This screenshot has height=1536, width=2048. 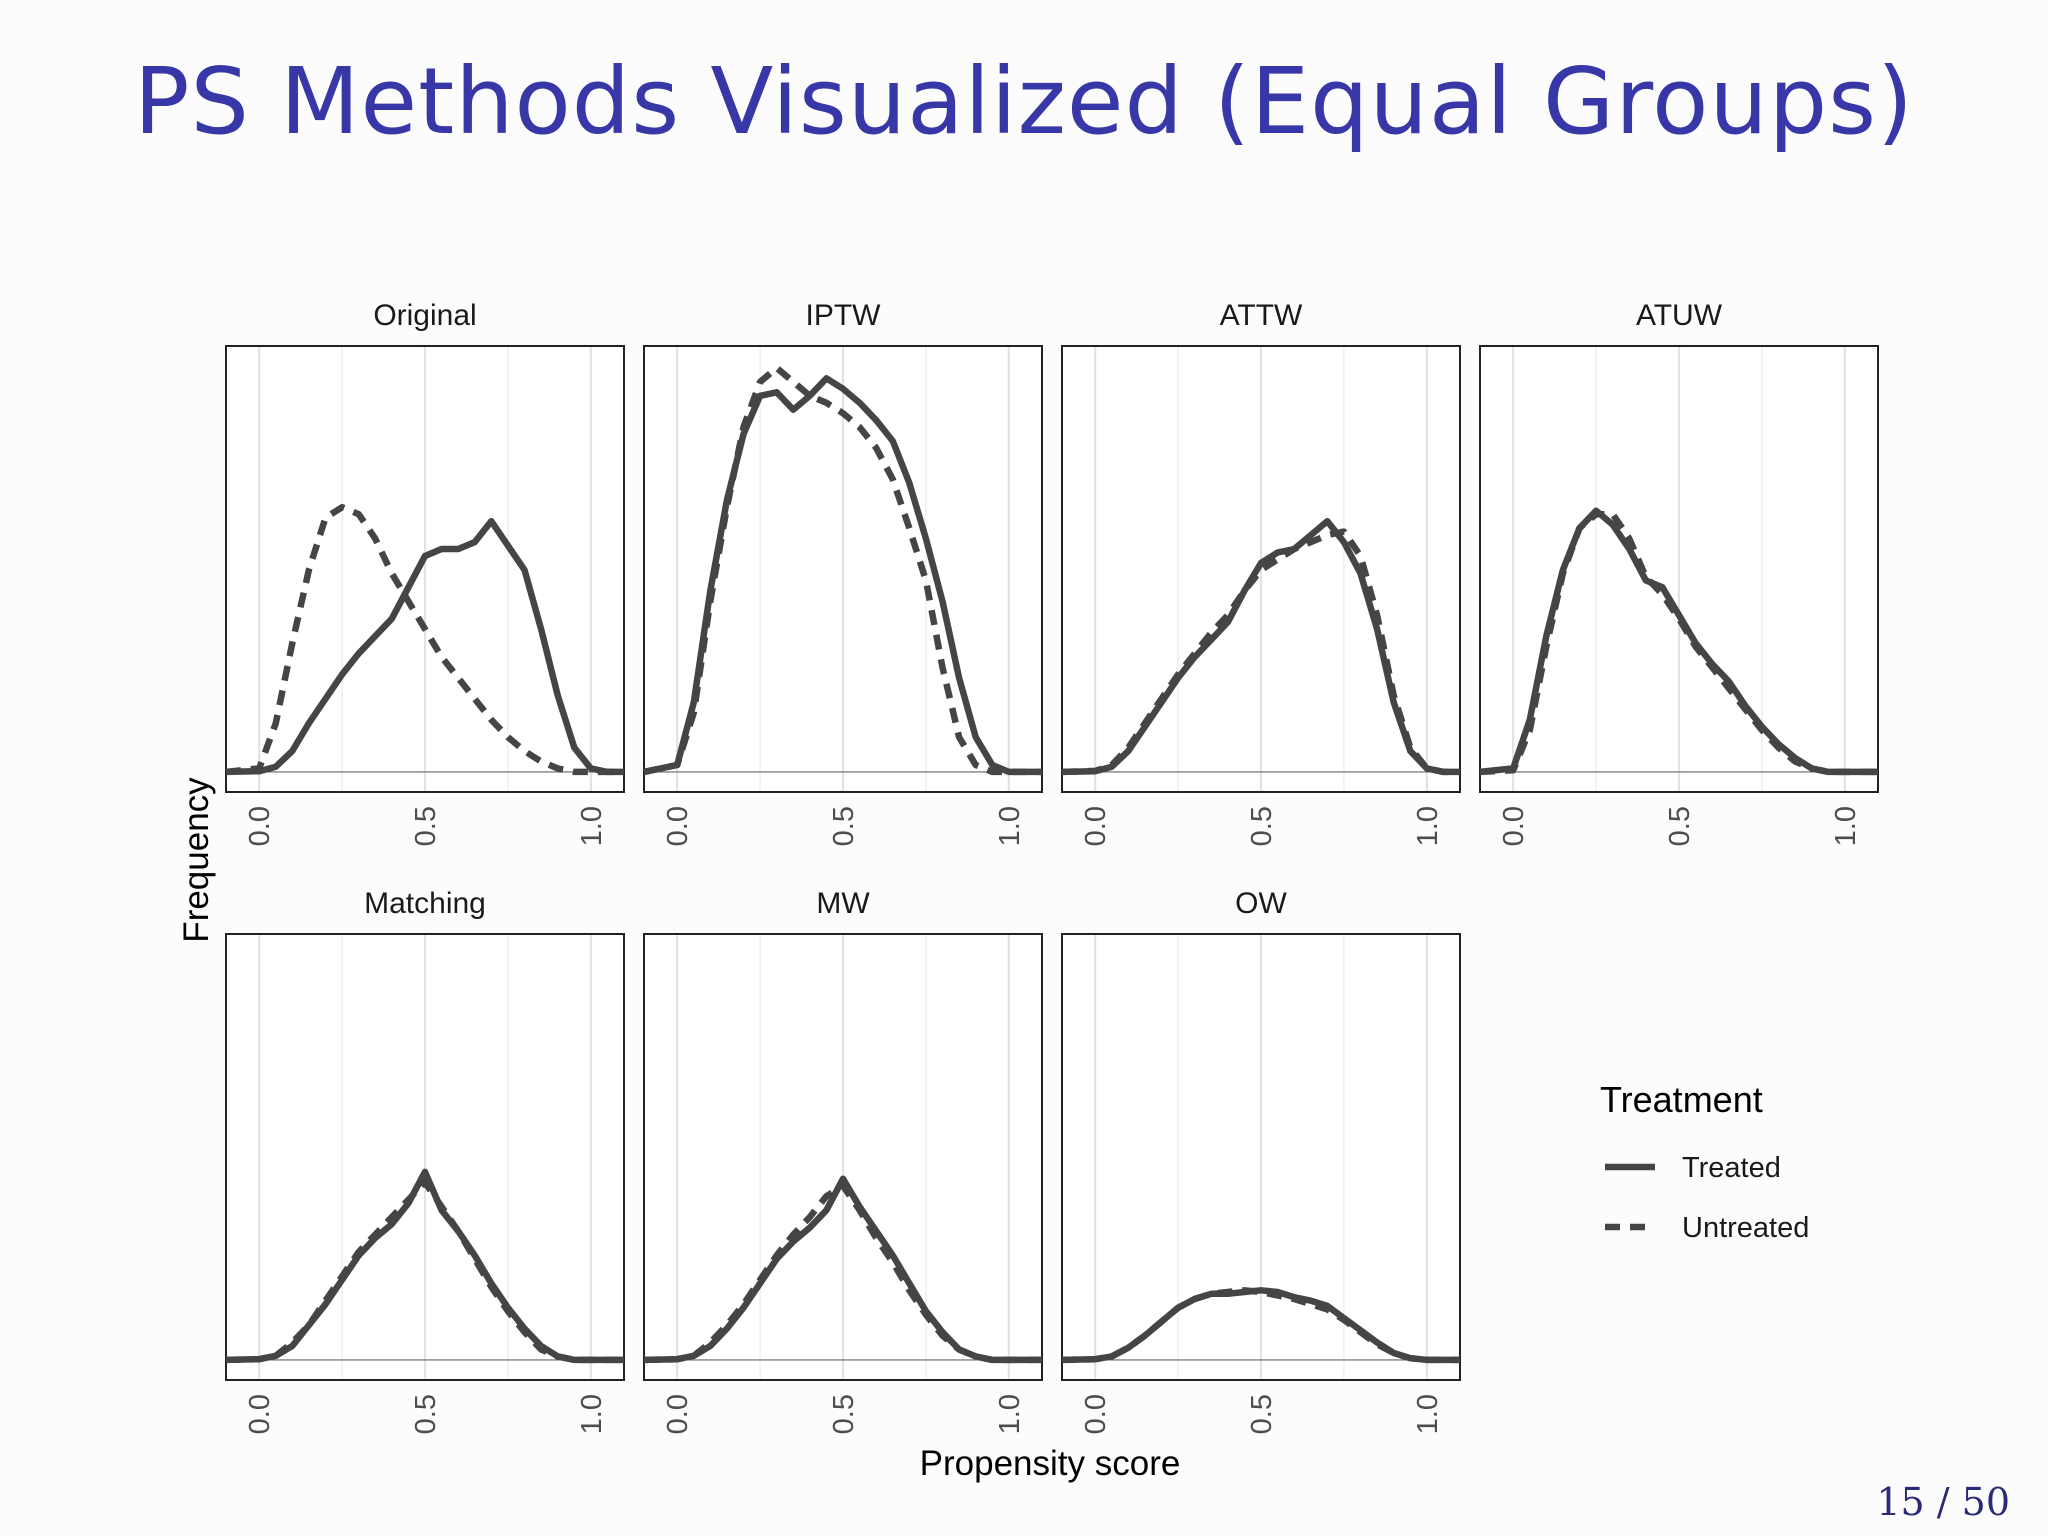 I want to click on panel-original: Original 0.0 0.5 1.0, so click(x=425, y=572).